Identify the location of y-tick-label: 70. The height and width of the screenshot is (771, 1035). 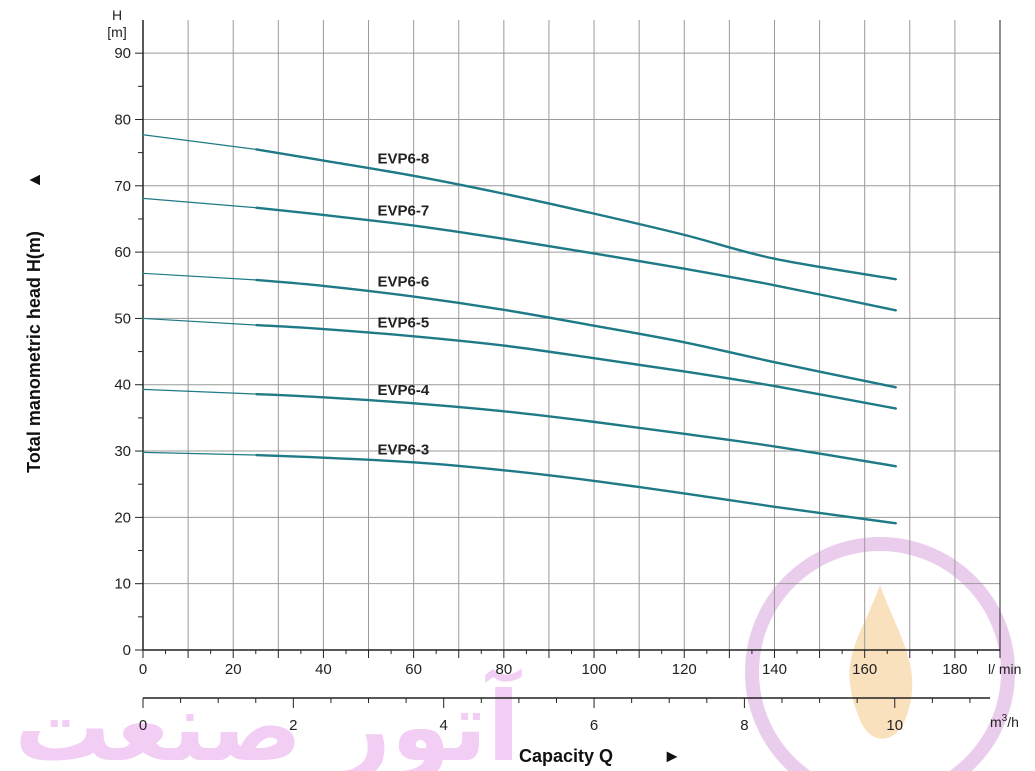
(122, 186).